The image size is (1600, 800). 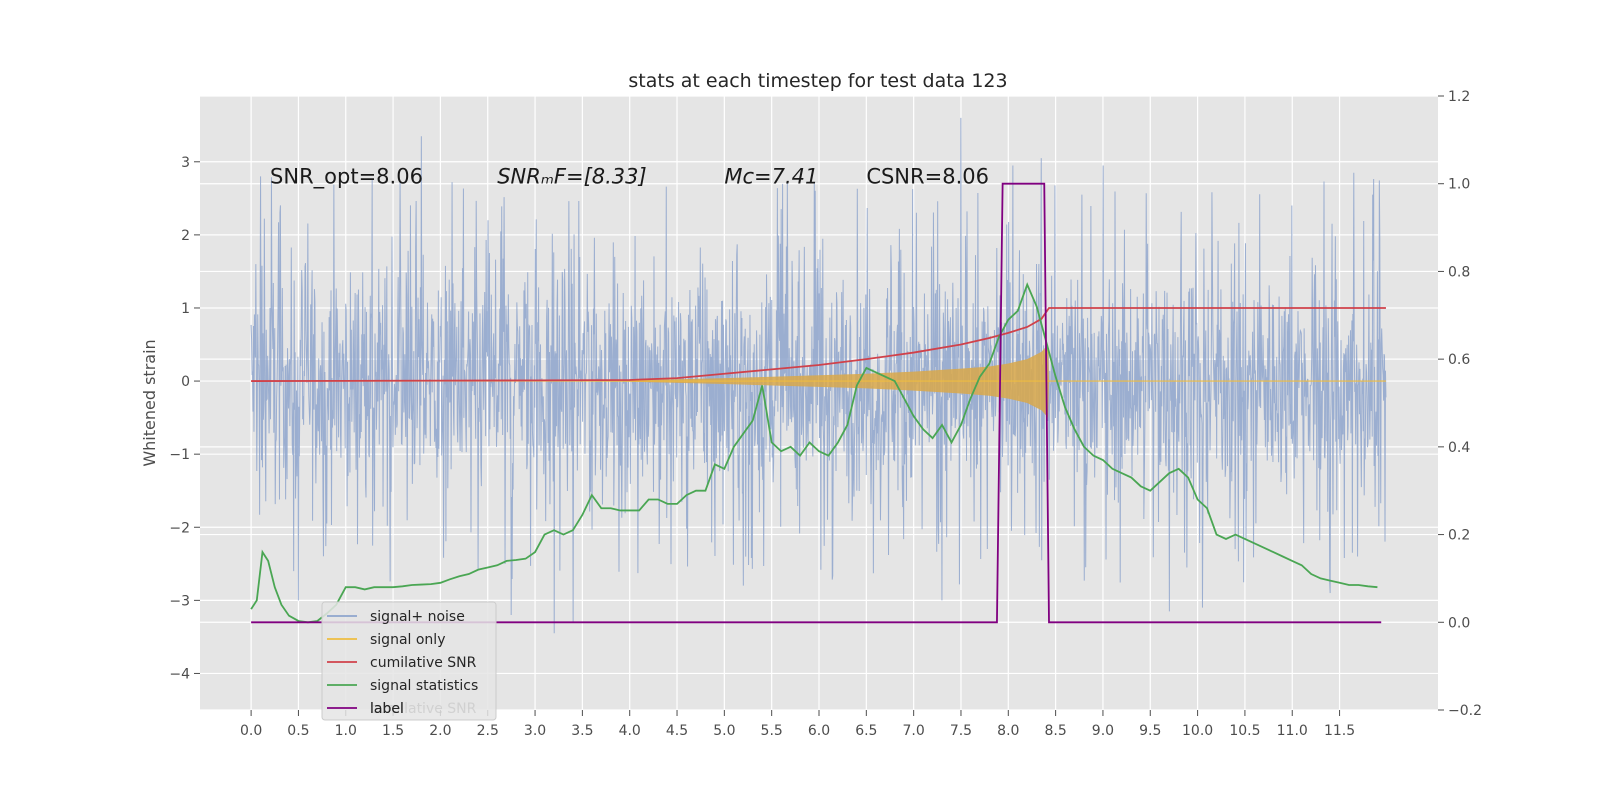 What do you see at coordinates (818, 344) in the screenshot?
I see `series-cumilative-snr` at bounding box center [818, 344].